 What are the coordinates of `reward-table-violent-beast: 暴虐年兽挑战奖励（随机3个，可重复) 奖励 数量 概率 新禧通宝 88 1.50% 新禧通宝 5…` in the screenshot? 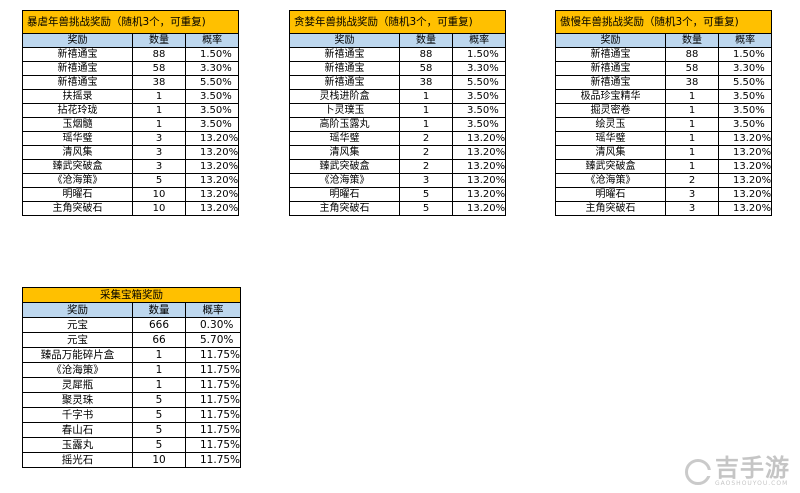 It's located at (130, 113).